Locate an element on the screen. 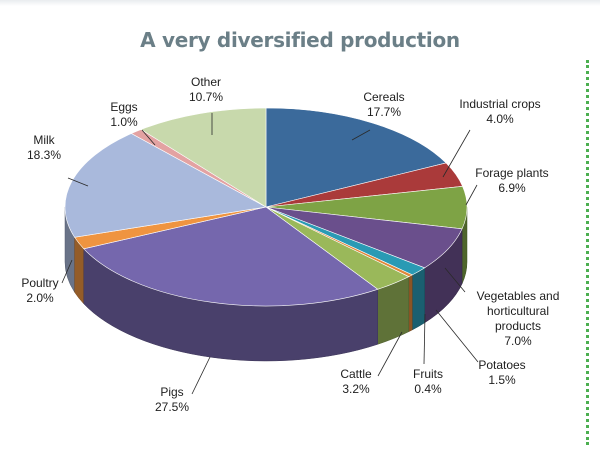 This screenshot has height=453, width=600. leader-line-poultry is located at coordinates (67, 271).